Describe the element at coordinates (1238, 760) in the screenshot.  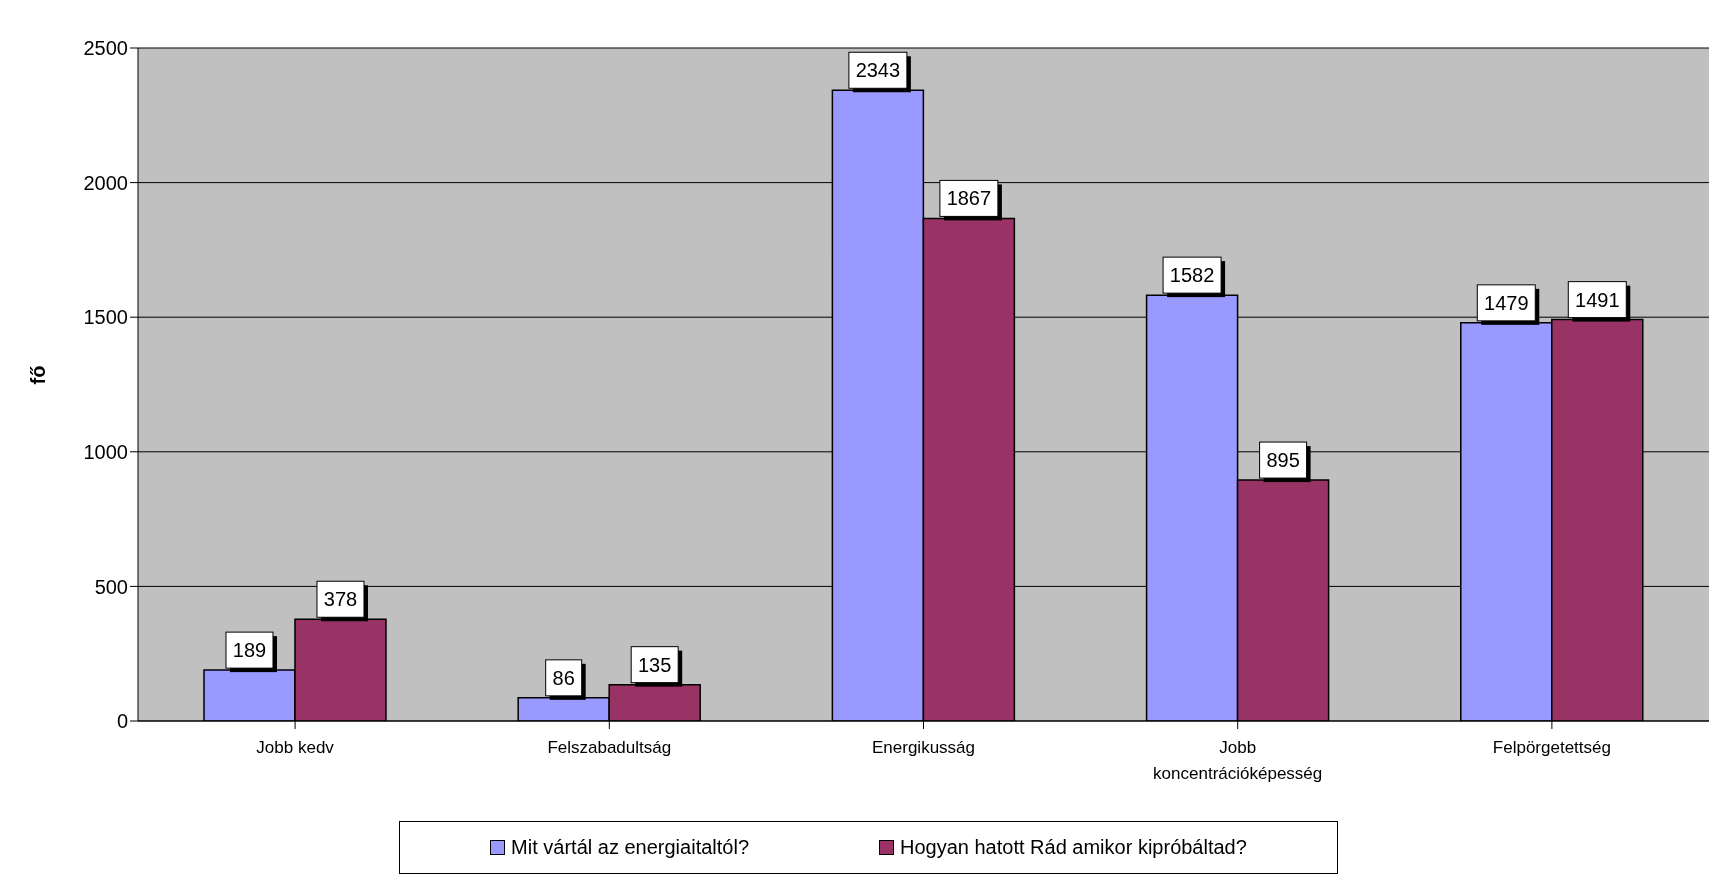
I see `x-tick-label: Jobb koncentrációképesség` at that location.